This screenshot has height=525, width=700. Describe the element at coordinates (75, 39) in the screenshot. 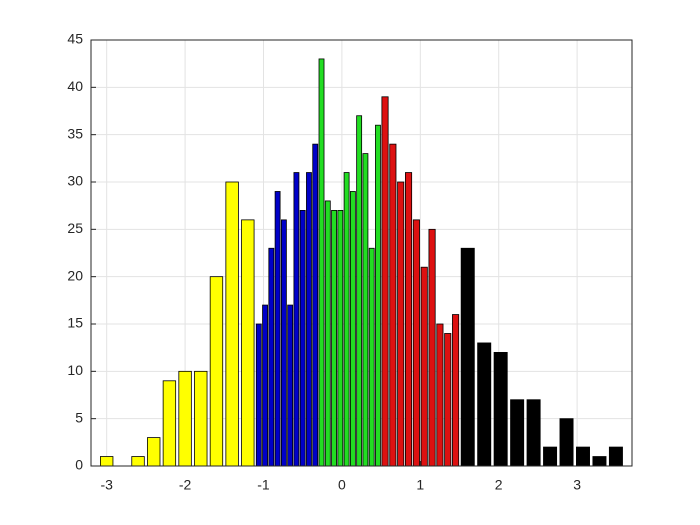

I see `y-tick-label: 45` at that location.